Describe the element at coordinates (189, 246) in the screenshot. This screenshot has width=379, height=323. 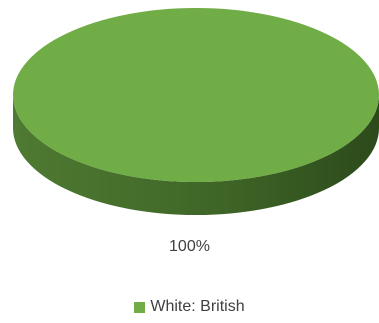
I see `data-label-white-british: 100%` at that location.